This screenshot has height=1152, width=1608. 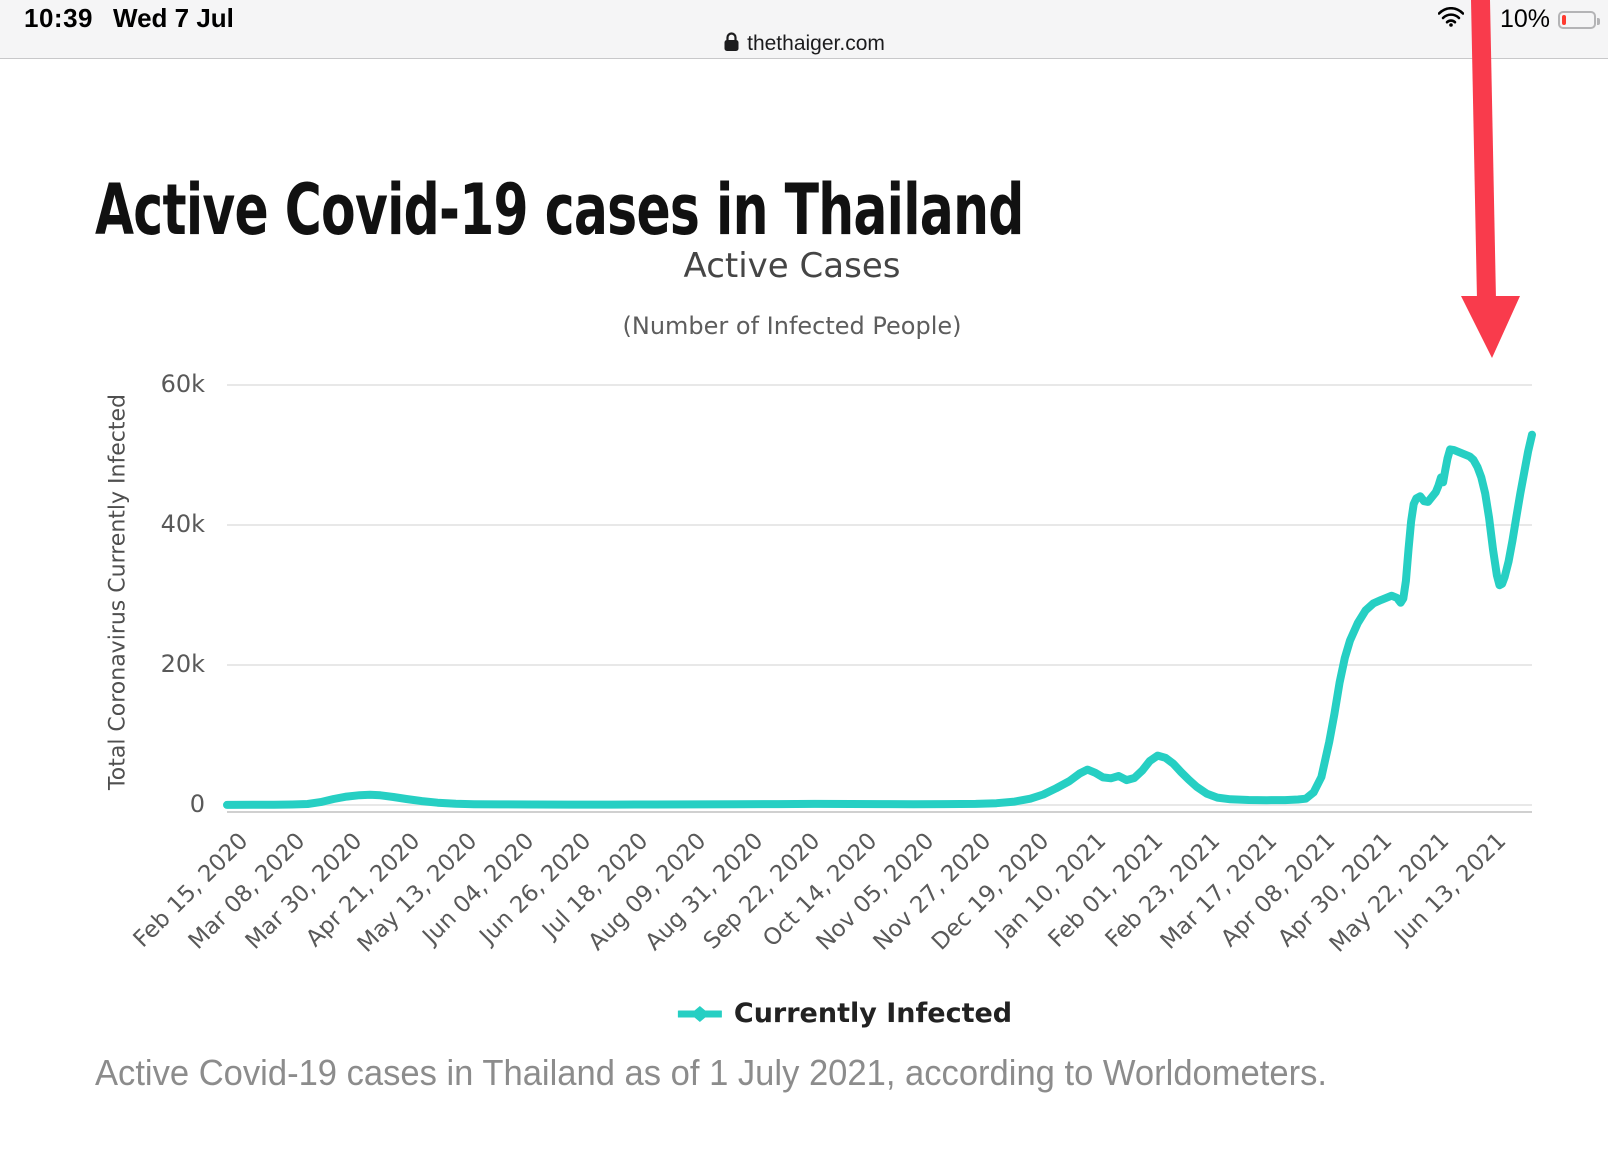 What do you see at coordinates (559, 209) in the screenshot?
I see `page-heading: Active Covid-19 cases in Thailand` at bounding box center [559, 209].